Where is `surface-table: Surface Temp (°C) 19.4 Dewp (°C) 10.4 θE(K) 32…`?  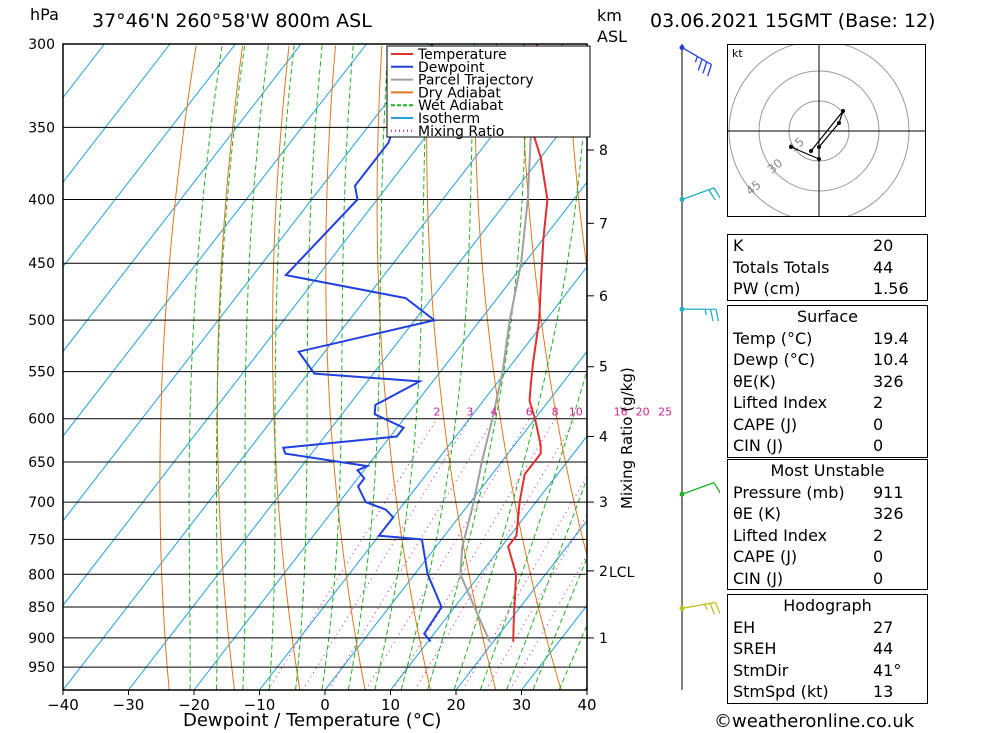 surface-table: Surface Temp (°C) 19.4 Dewp (°C) 10.4 θE(K) 32… is located at coordinates (827, 381).